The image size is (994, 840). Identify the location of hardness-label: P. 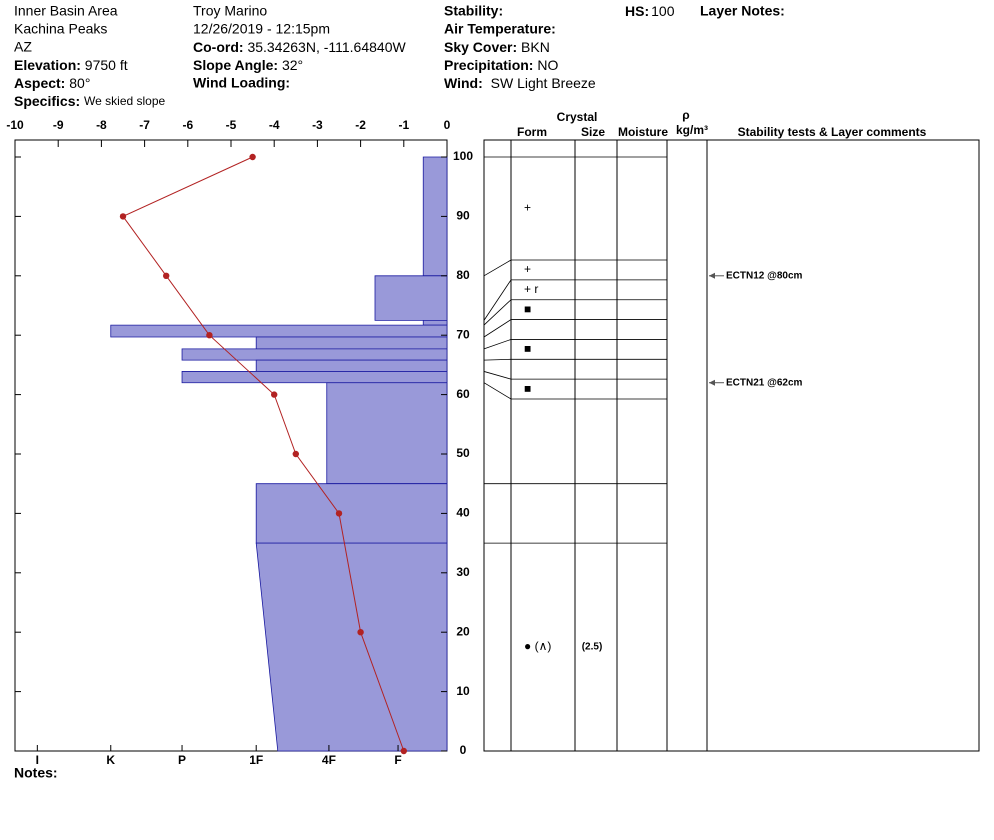
(182, 760).